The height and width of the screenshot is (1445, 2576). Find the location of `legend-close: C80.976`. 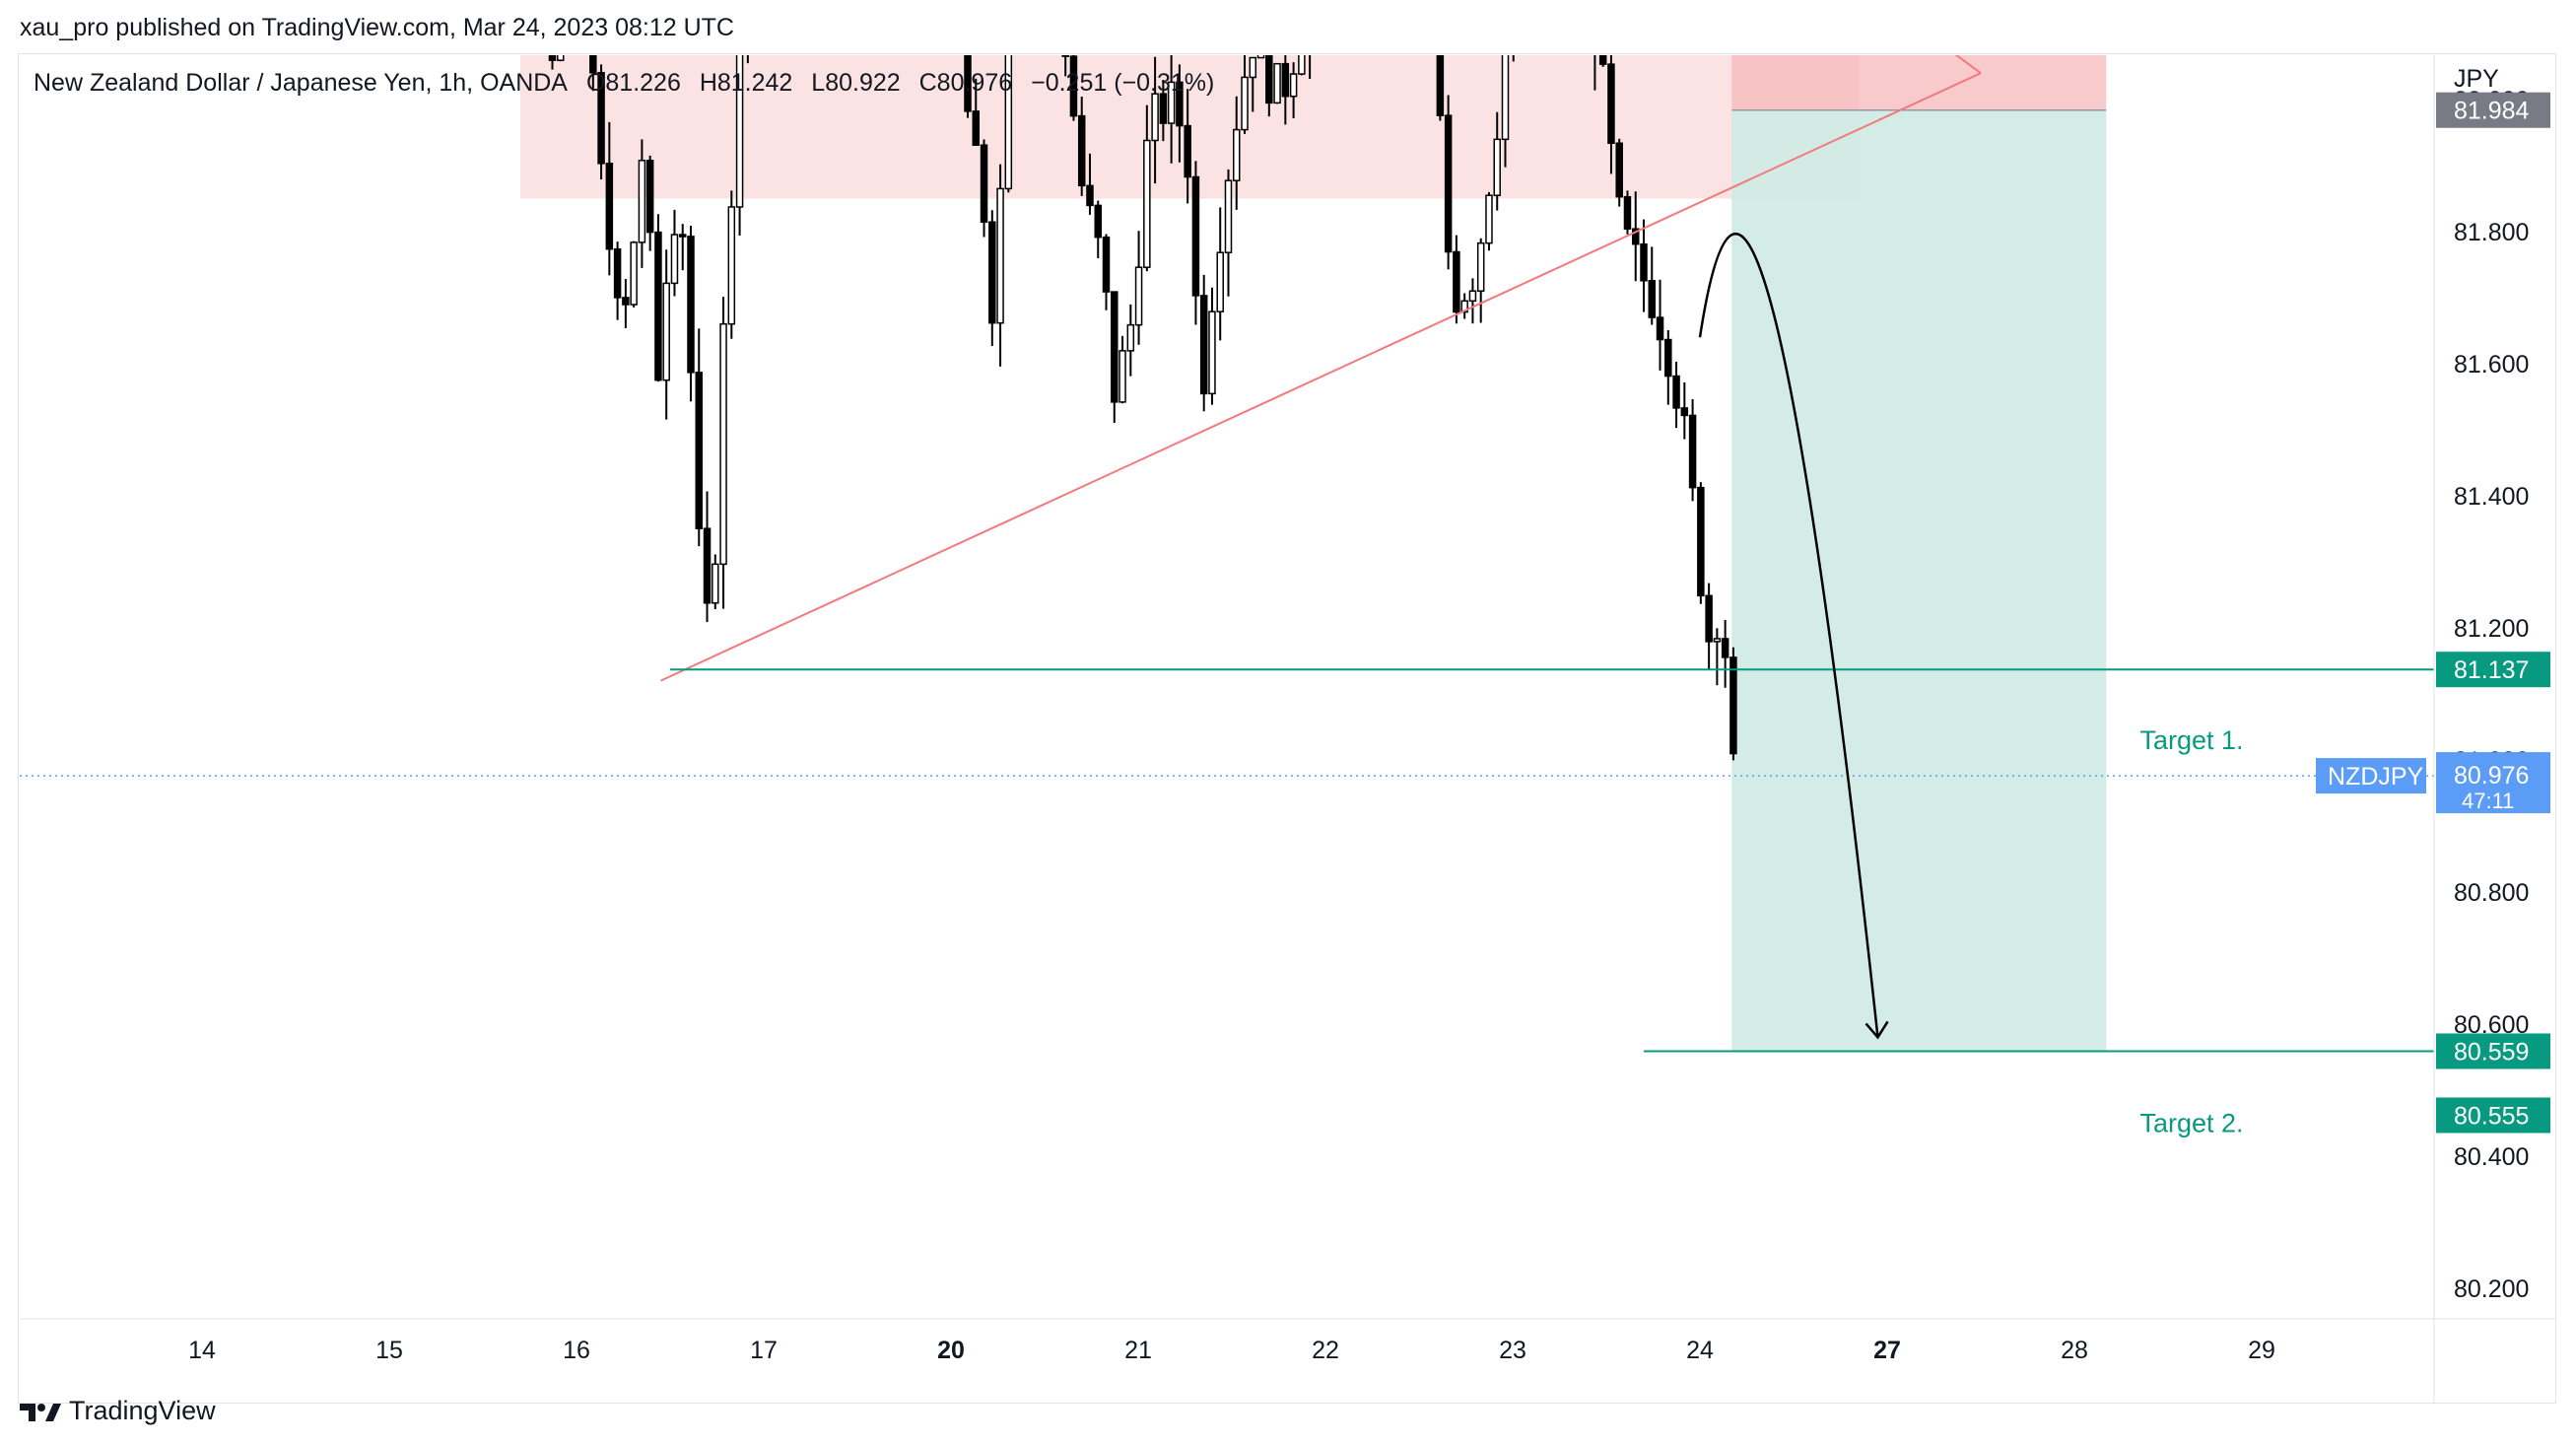

legend-close: C80.976 is located at coordinates (965, 83).